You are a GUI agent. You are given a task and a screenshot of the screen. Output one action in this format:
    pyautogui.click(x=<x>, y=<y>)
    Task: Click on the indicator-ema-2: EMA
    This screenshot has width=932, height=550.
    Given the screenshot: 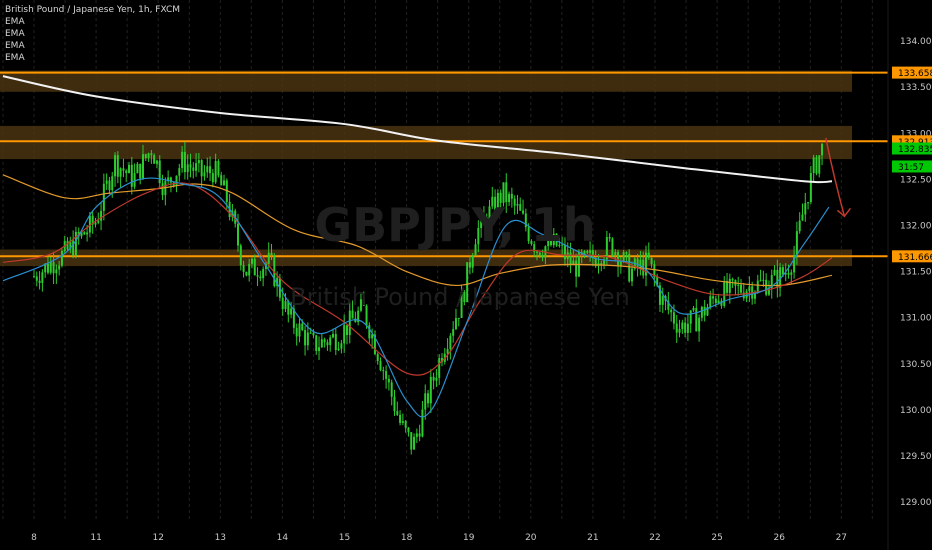 What is the action you would take?
    pyautogui.click(x=15, y=34)
    